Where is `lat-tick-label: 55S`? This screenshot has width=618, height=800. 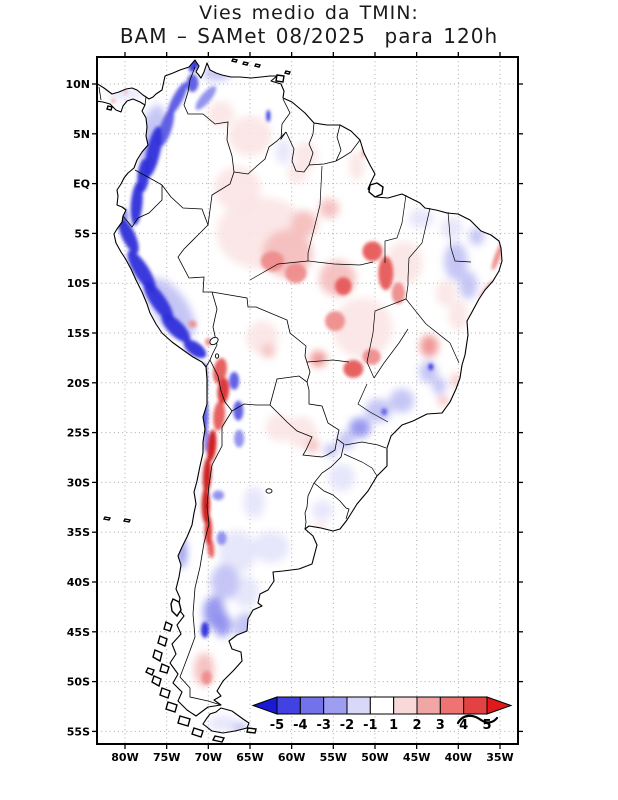
lat-tick-label: 55S is located at coordinates (78, 731).